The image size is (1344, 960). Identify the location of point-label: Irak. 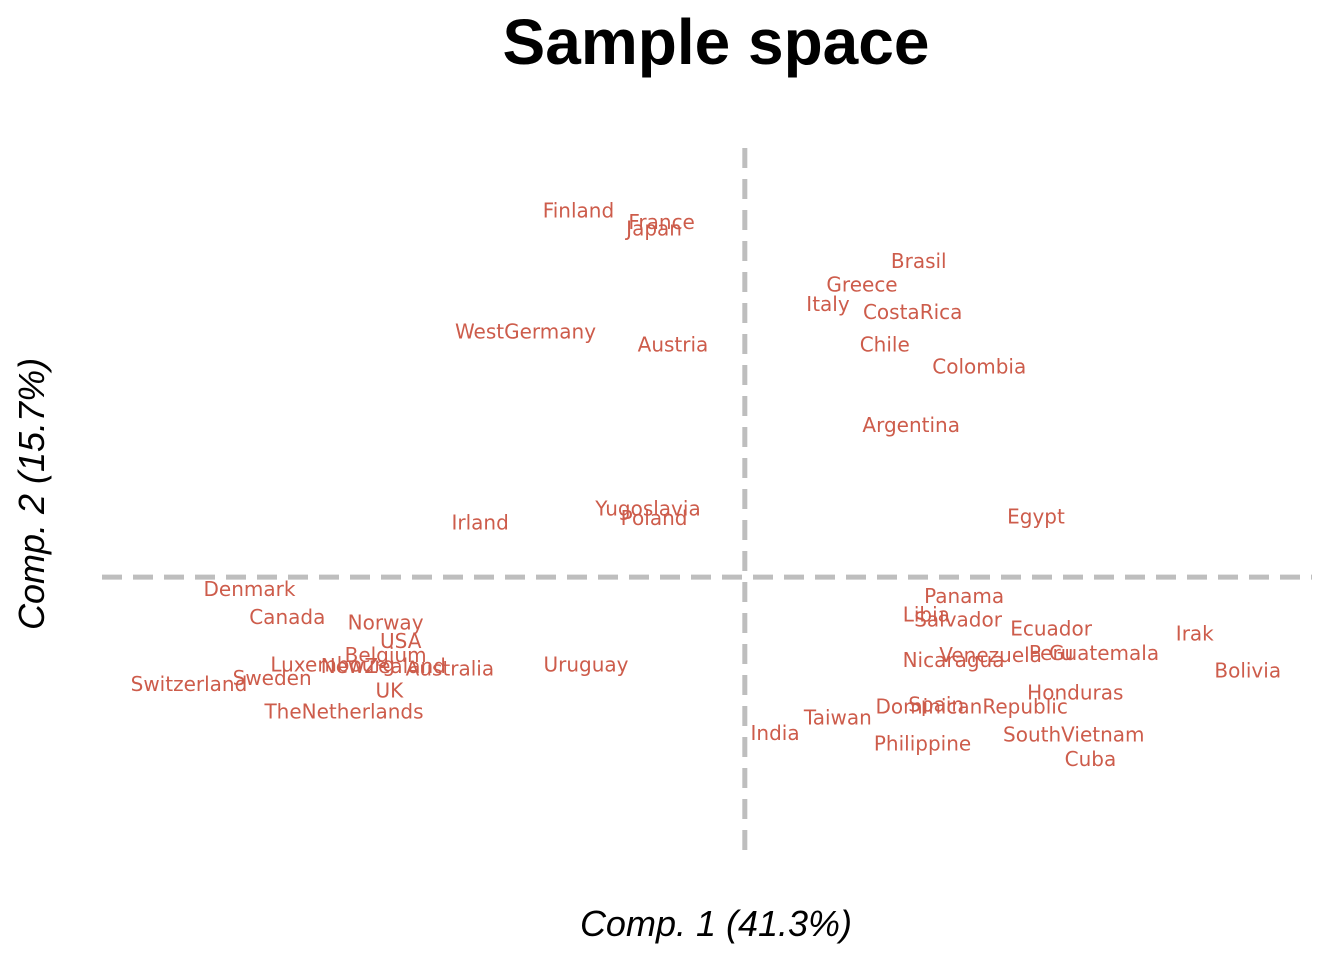
(1195, 633).